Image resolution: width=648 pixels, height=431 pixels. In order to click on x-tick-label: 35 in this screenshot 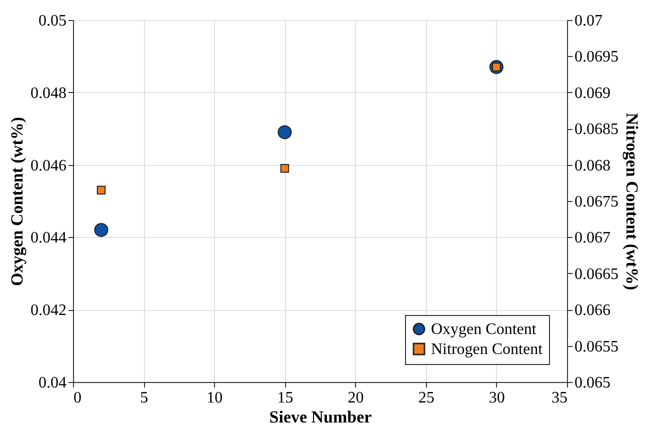, I will do `click(560, 398)`.